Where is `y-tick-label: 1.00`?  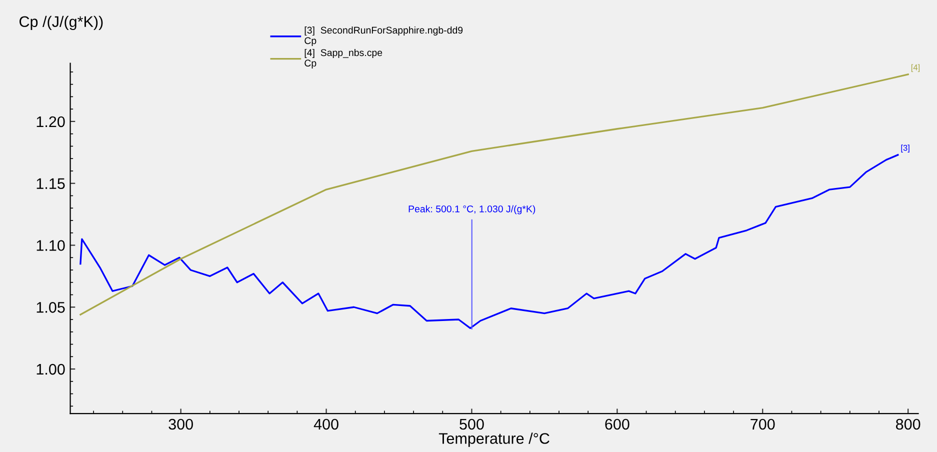 y-tick-label: 1.00 is located at coordinates (50, 369).